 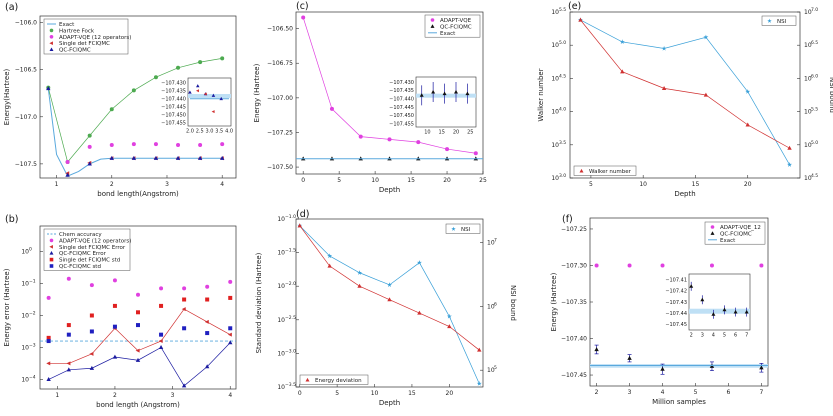 I want to click on panel-f-inset-xtick-label: 7, so click(x=746, y=336).